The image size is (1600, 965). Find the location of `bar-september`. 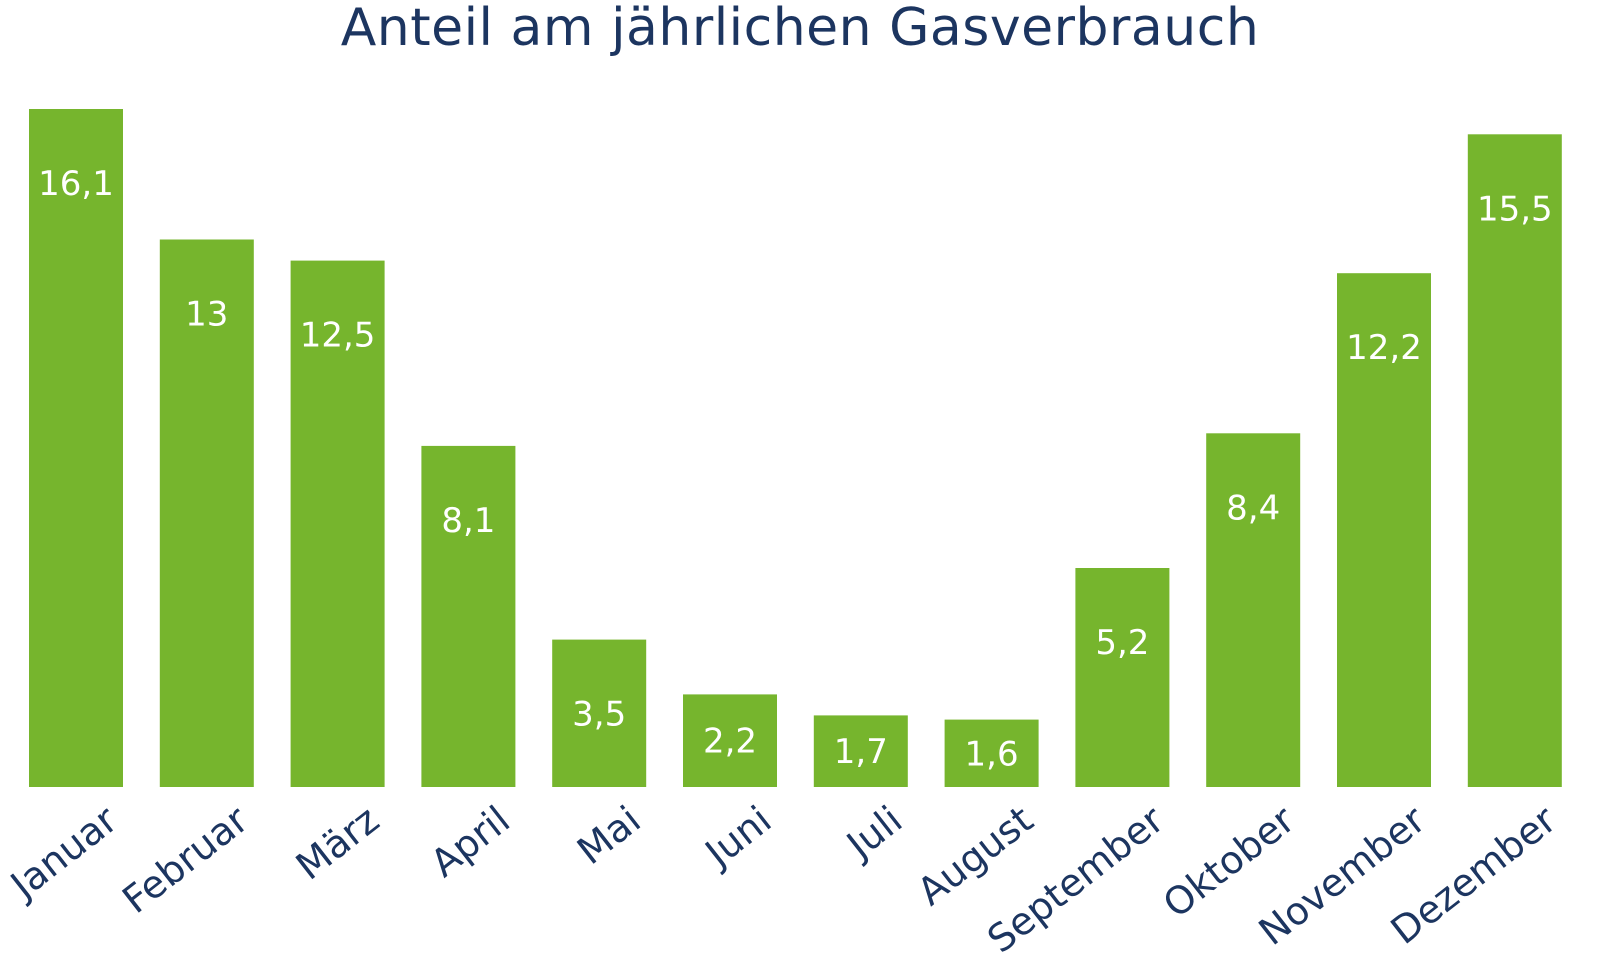

bar-september is located at coordinates (1122, 677).